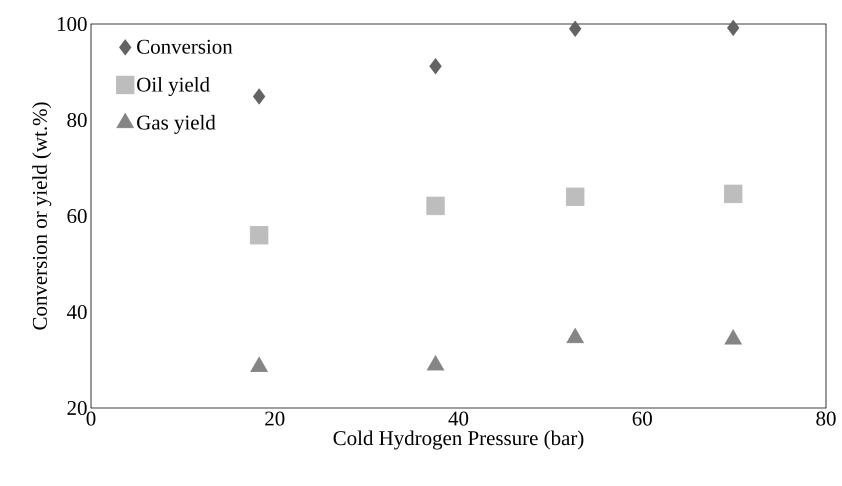 Image resolution: width=842 pixels, height=486 pixels. What do you see at coordinates (274, 419) in the screenshot?
I see `x-tick-label: 20` at bounding box center [274, 419].